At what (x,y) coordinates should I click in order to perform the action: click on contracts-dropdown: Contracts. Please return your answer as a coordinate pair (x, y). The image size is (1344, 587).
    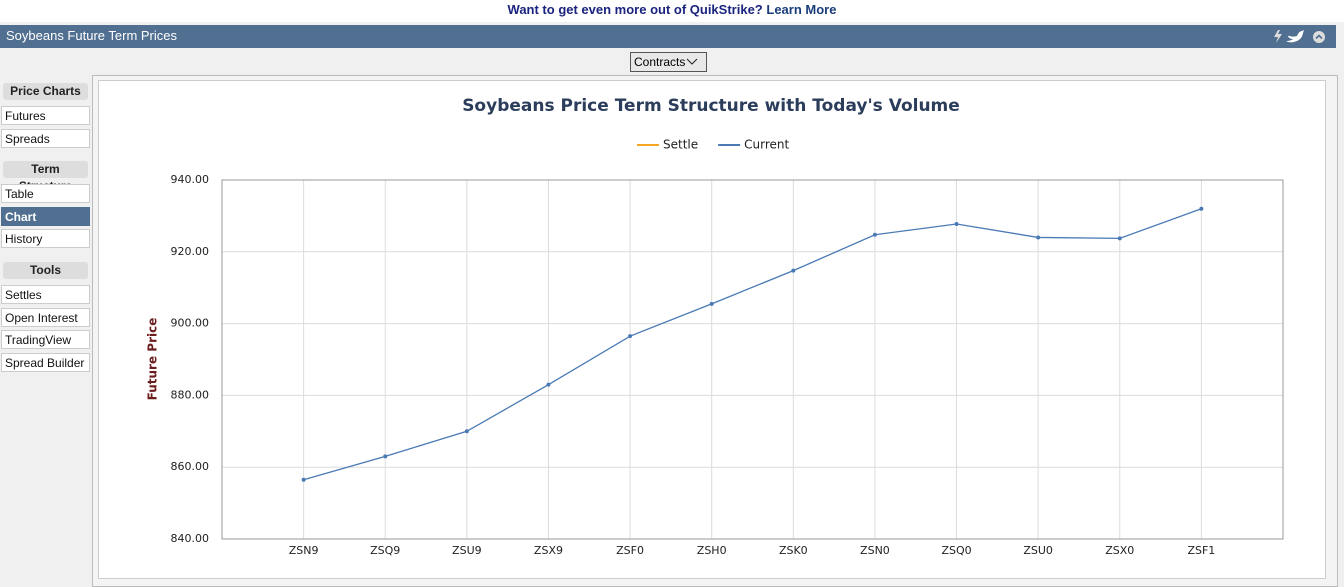
    Looking at the image, I should click on (668, 62).